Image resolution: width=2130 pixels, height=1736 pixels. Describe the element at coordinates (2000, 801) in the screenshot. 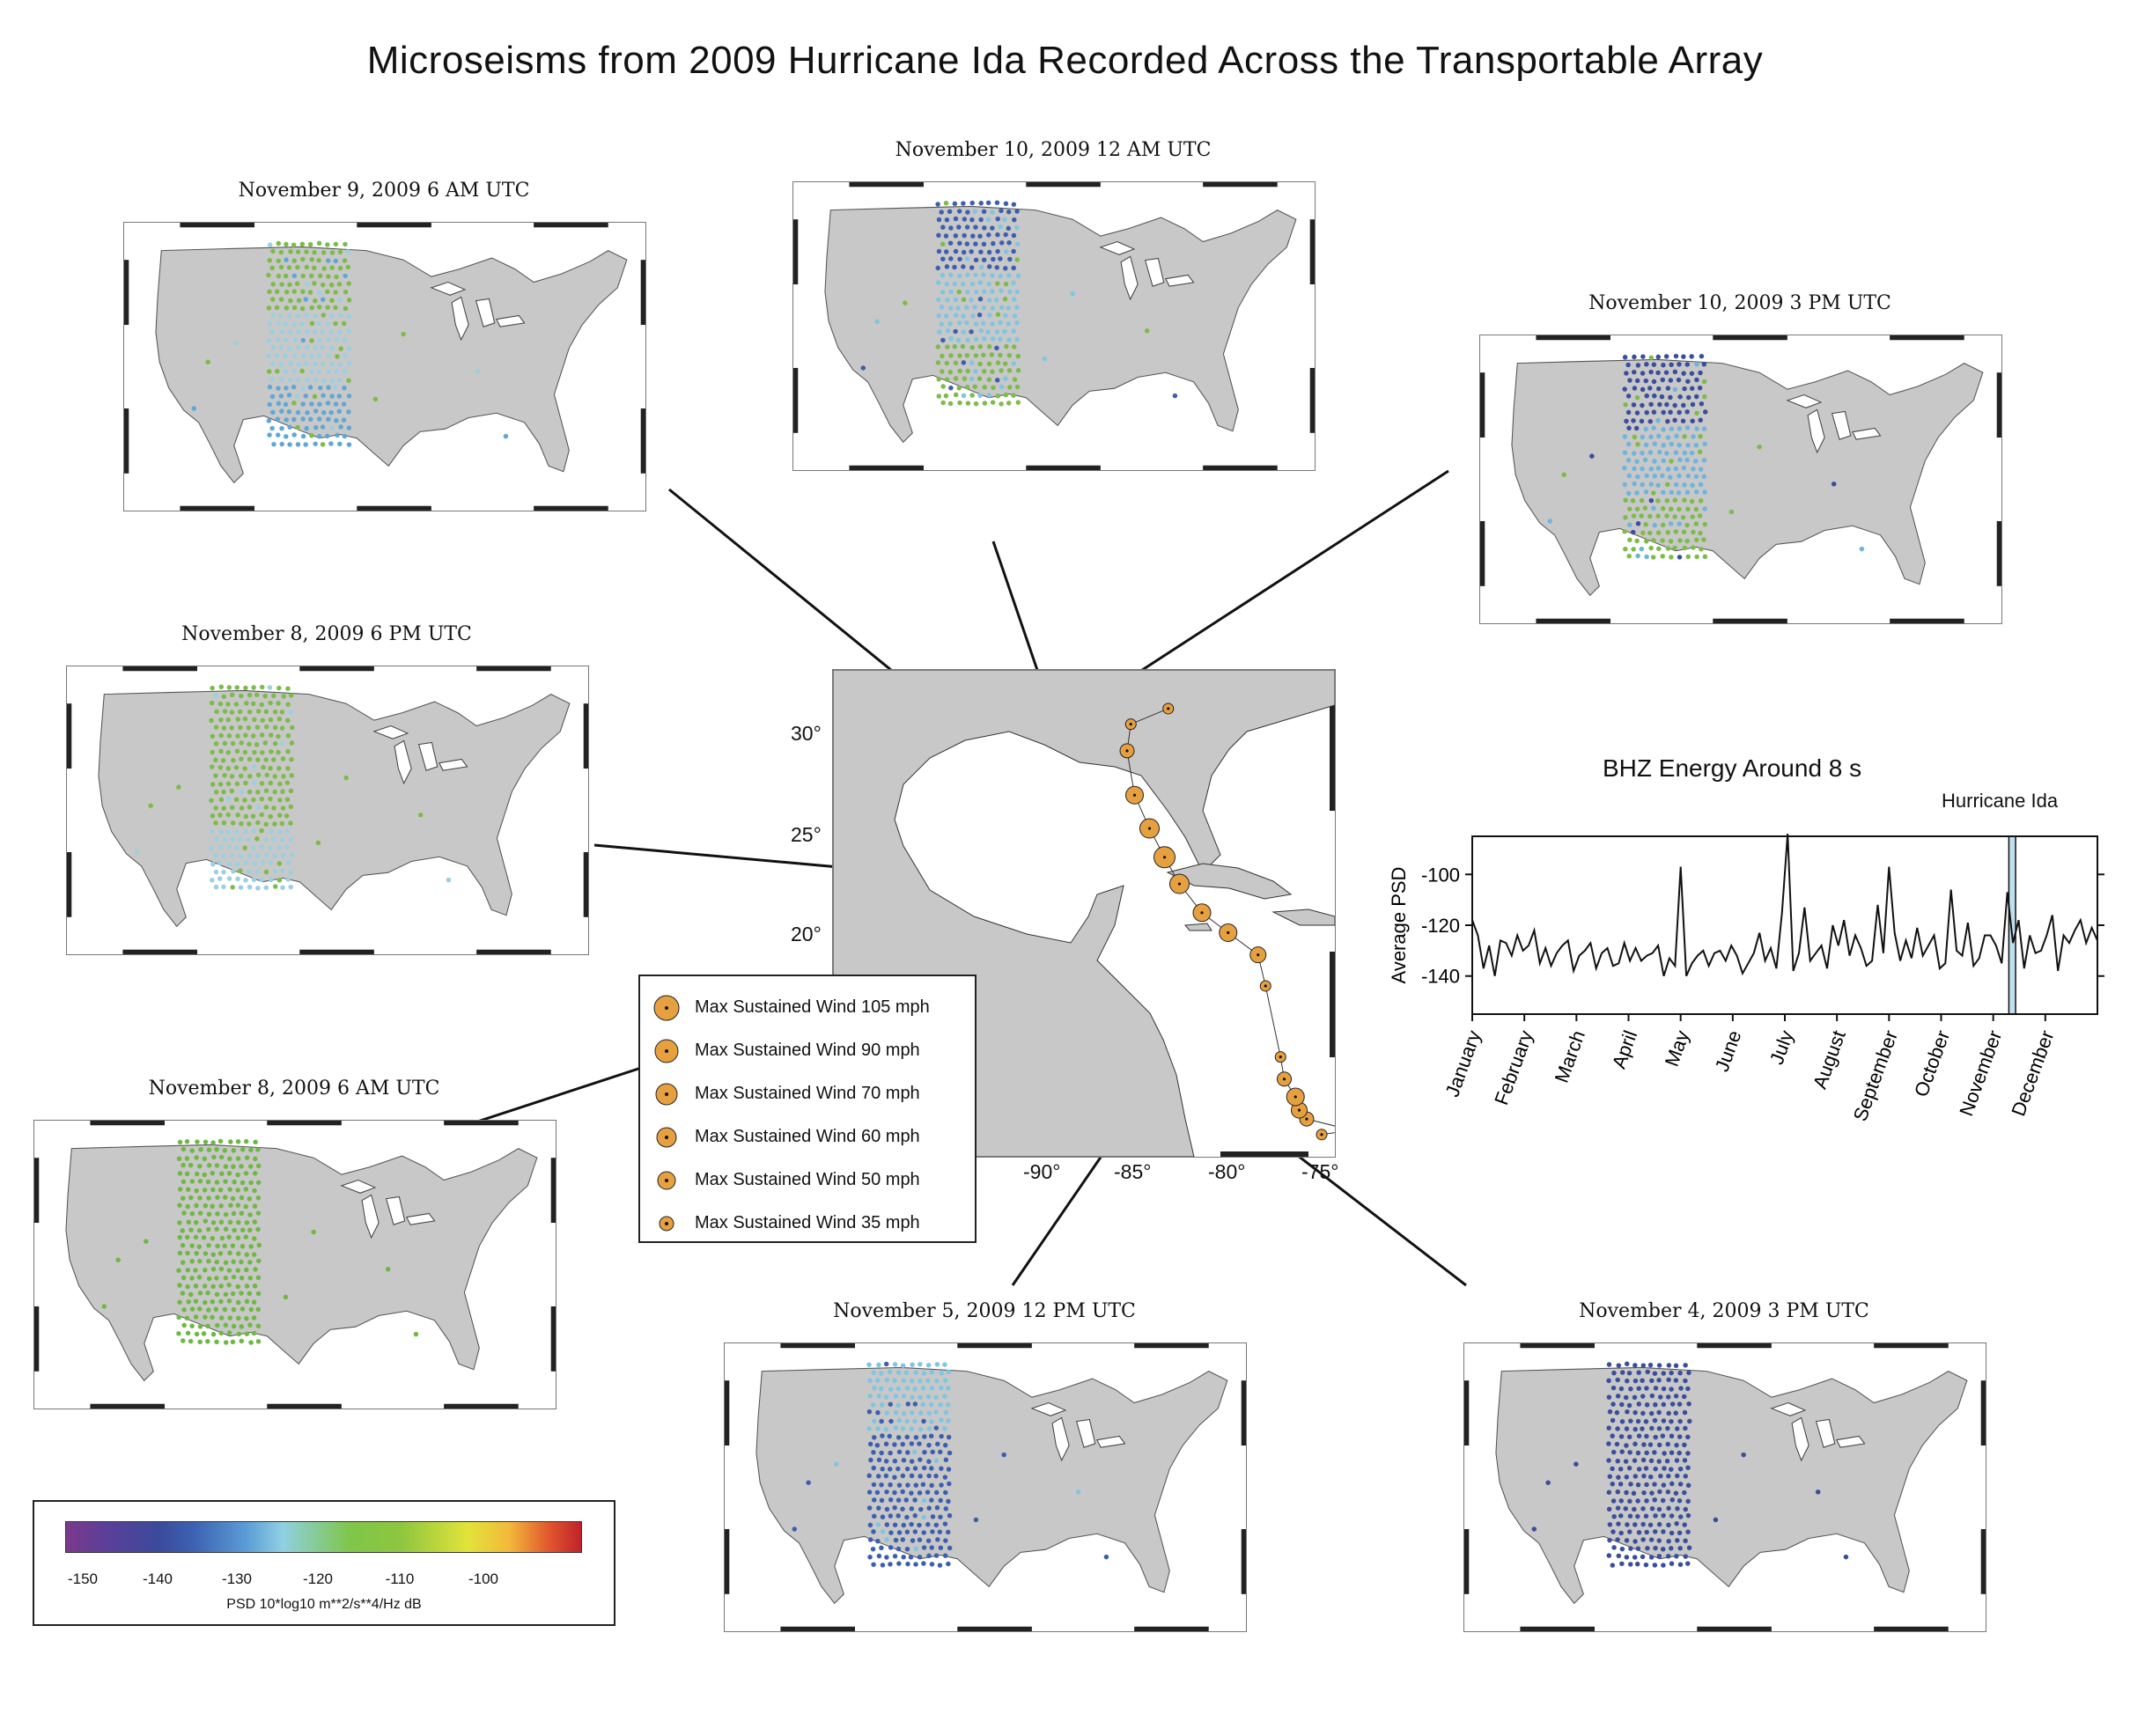

I see `hurricane-ida-label: Hurricane Ida` at that location.